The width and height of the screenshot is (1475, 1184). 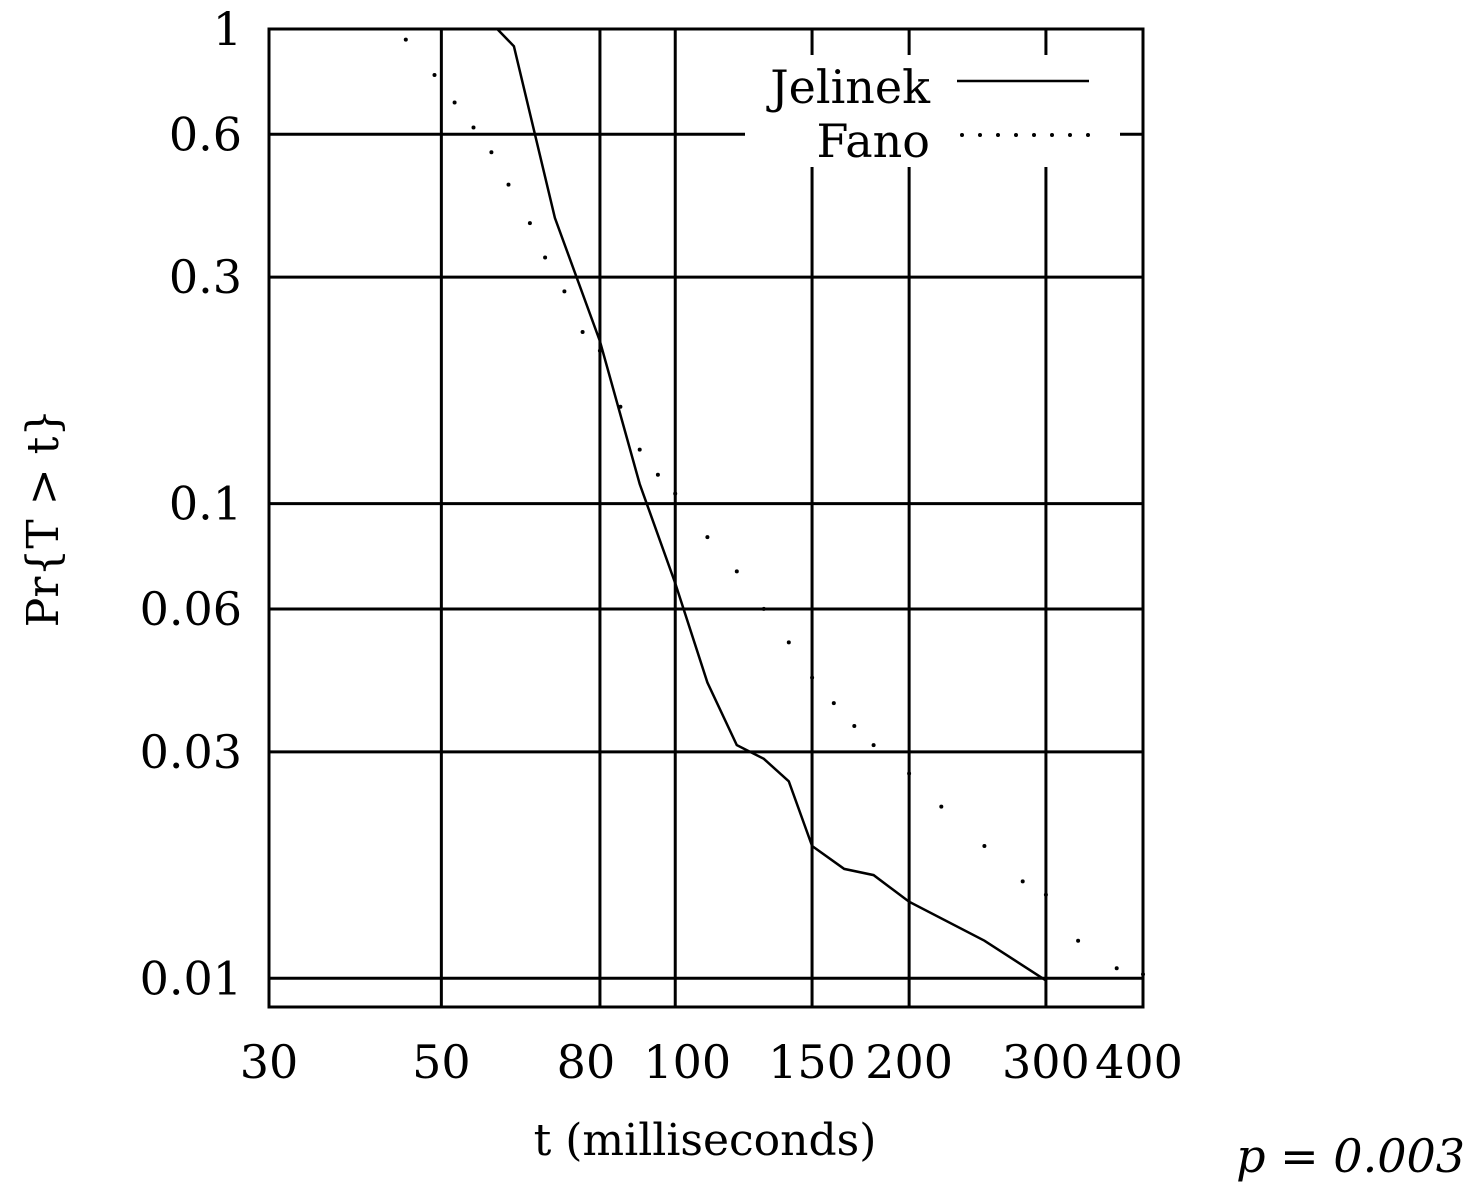 I want to click on probability-annotation: p = 0.003, so click(x=1350, y=1156).